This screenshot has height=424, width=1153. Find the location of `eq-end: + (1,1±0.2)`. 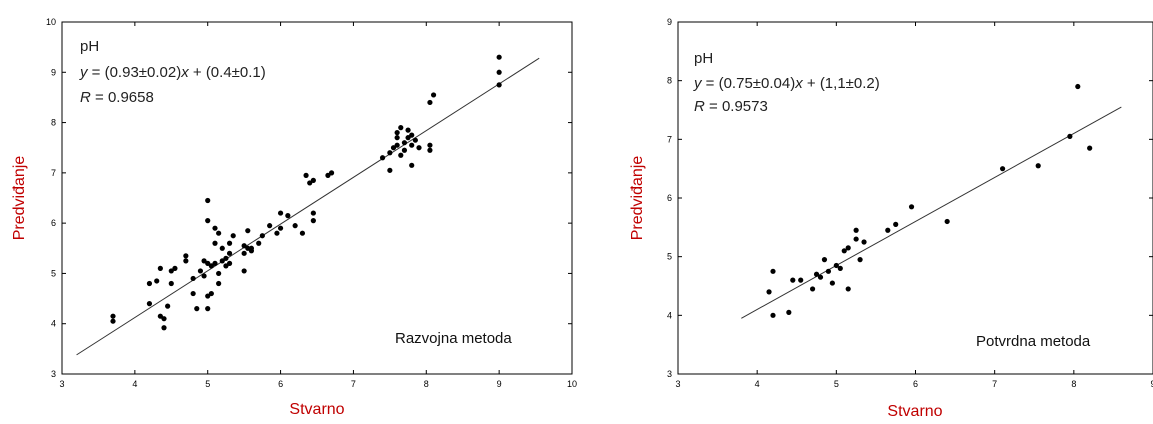

eq-end: + (1,1±0.2) is located at coordinates (841, 83).